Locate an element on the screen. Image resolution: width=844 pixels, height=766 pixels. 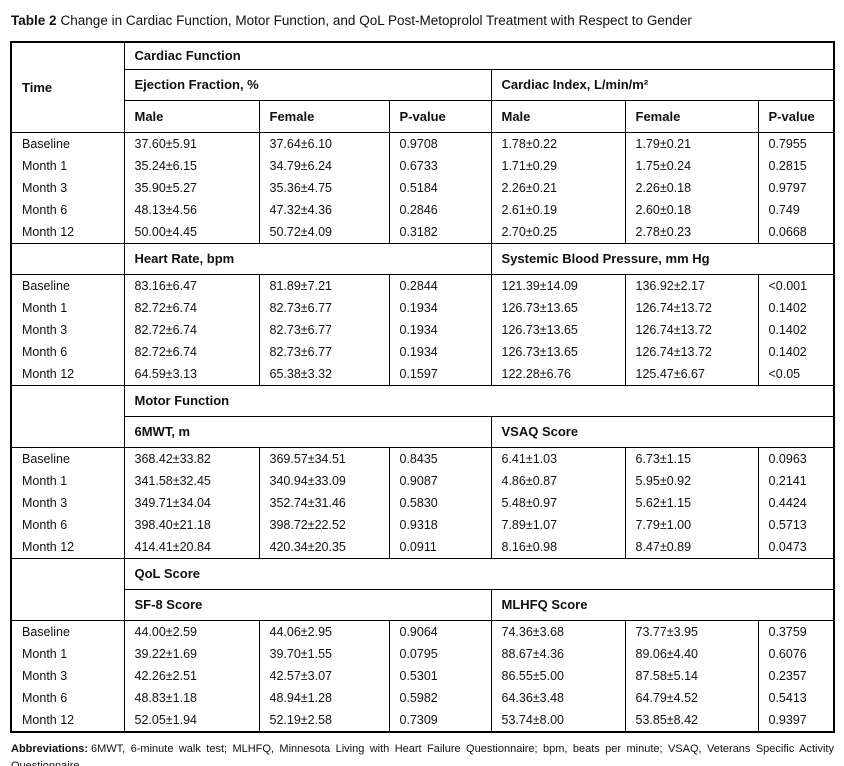
value-cell: 35.36±4.75 is located at coordinates (324, 187).